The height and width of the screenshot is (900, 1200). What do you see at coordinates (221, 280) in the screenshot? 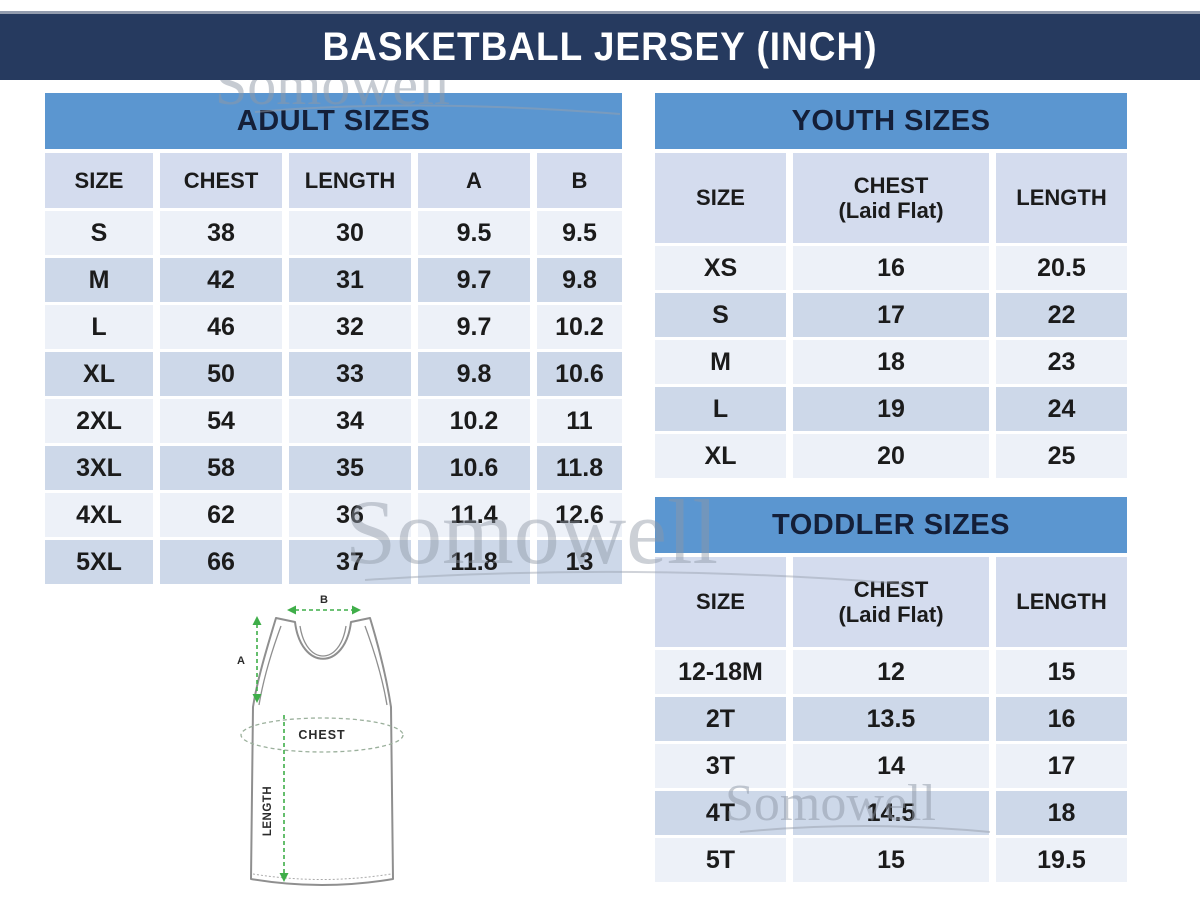
I see `table-cell: 42` at bounding box center [221, 280].